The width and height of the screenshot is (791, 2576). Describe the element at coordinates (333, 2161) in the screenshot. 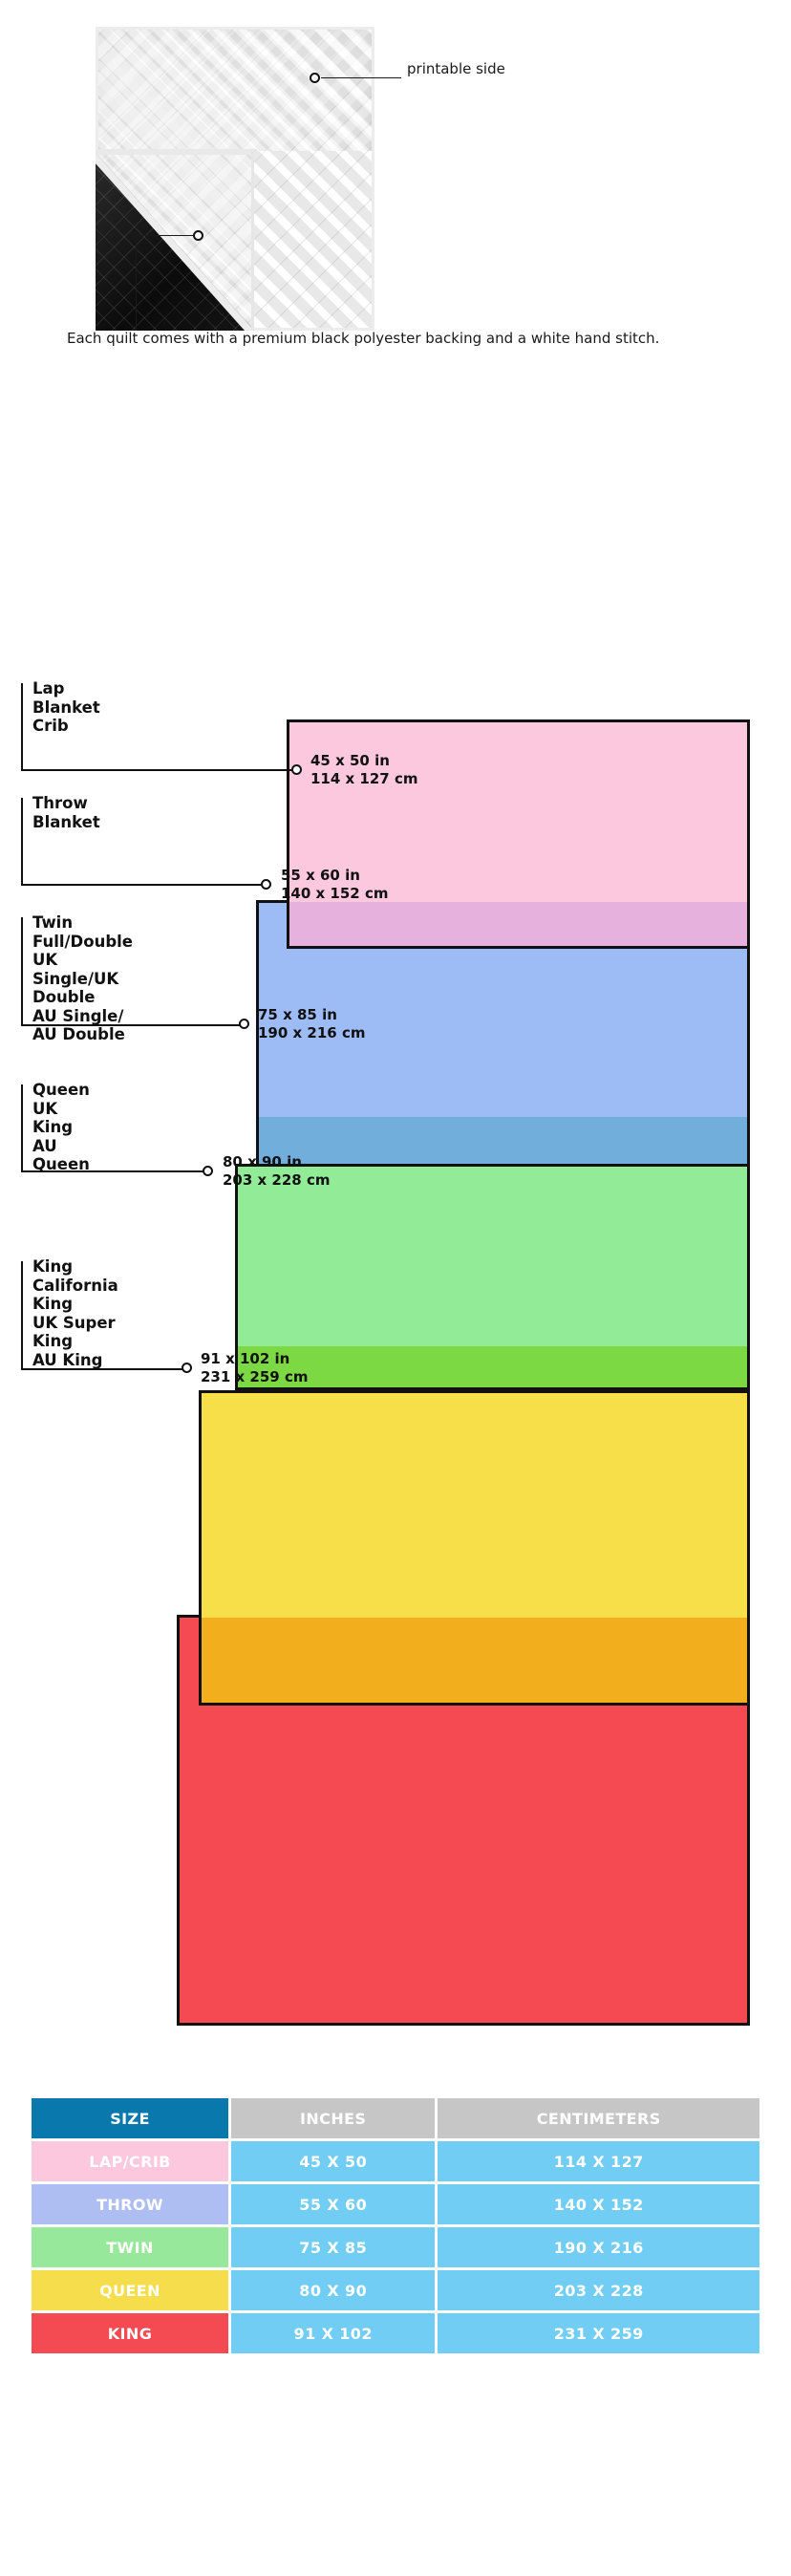

I see `row-inches-lap-crib: 45 X 50` at that location.